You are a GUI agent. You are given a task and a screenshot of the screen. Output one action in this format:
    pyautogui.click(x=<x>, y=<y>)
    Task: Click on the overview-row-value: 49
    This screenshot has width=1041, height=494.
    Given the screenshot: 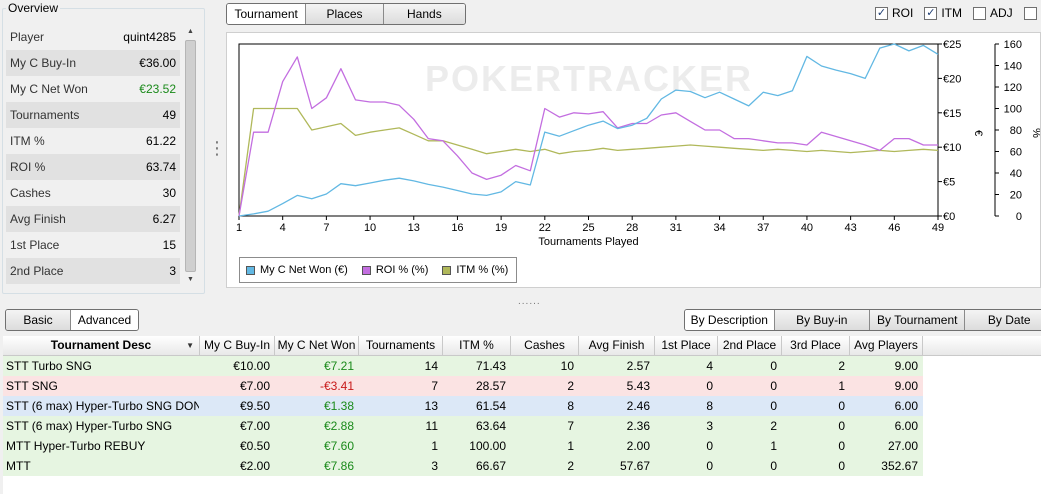 What is the action you would take?
    pyautogui.click(x=169, y=115)
    